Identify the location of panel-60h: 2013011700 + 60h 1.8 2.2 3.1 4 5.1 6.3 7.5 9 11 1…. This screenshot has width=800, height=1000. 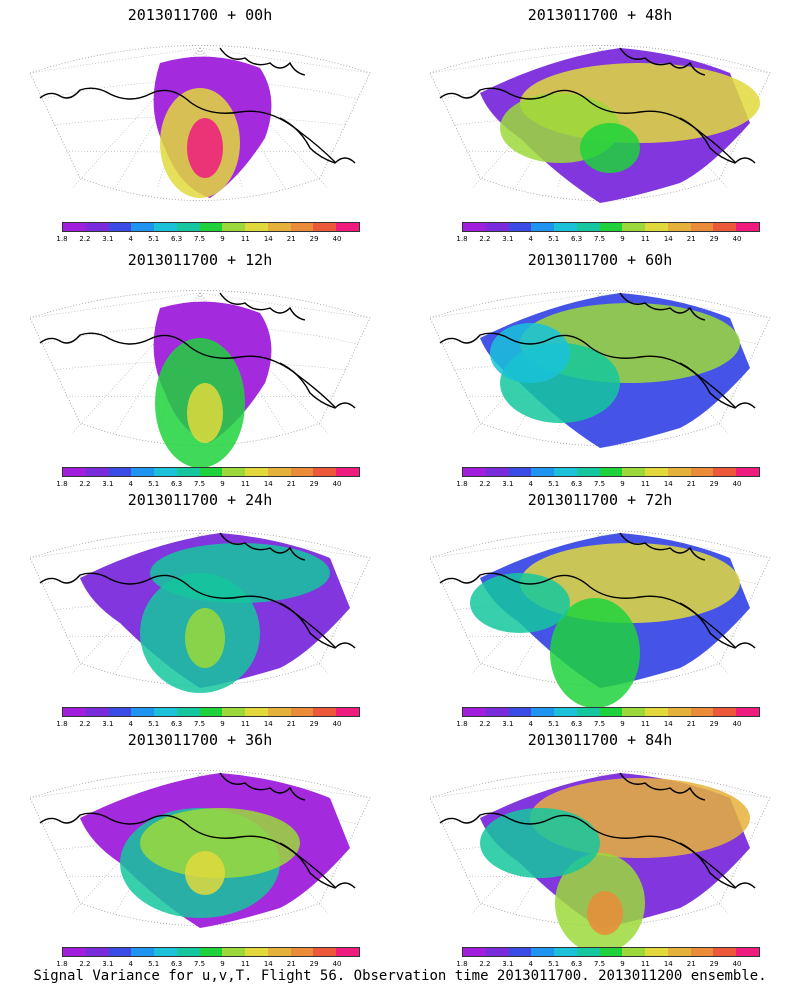
(600, 367).